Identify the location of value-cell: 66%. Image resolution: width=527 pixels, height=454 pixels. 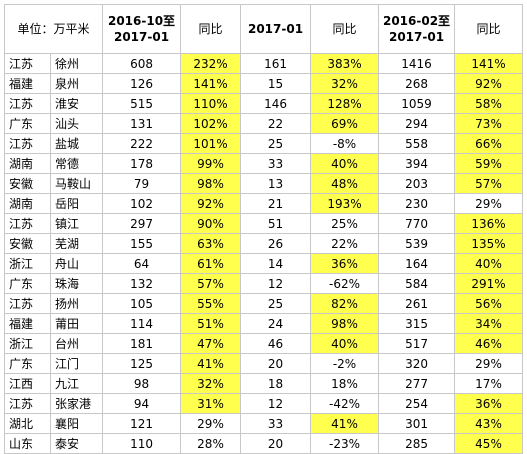
(489, 143).